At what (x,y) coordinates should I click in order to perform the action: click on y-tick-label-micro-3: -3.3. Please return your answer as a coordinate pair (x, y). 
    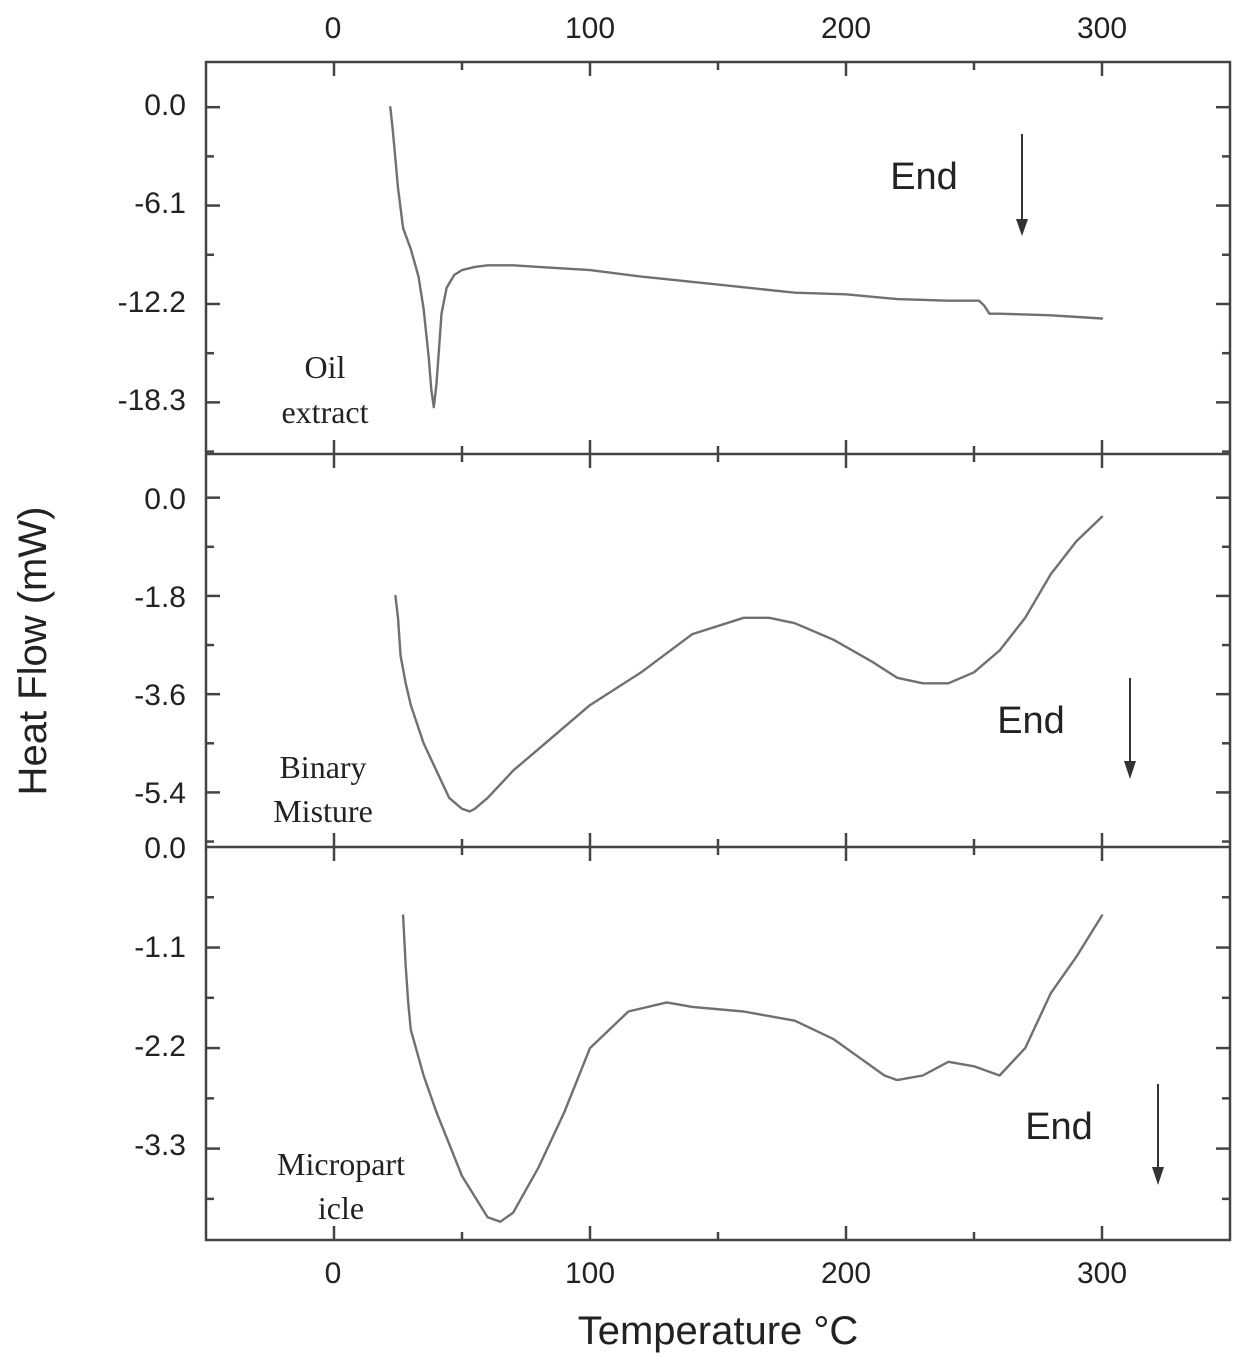
    Looking at the image, I should click on (160, 1145).